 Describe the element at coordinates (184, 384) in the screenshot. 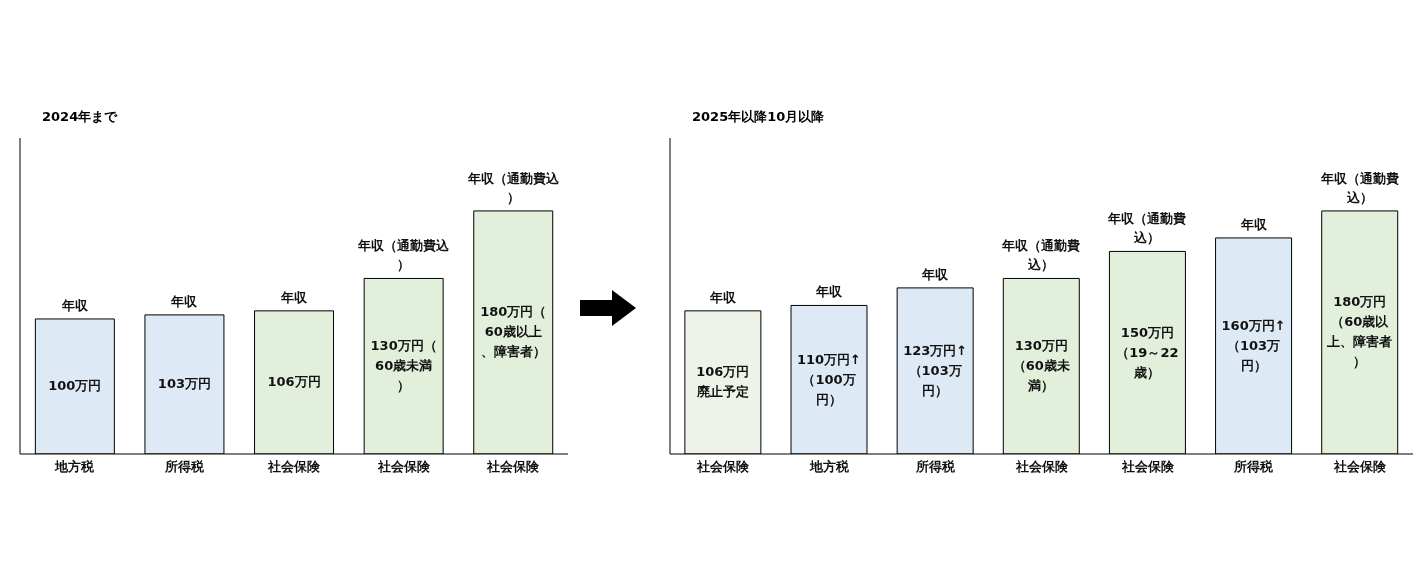

I see `data-label: 103万円` at that location.